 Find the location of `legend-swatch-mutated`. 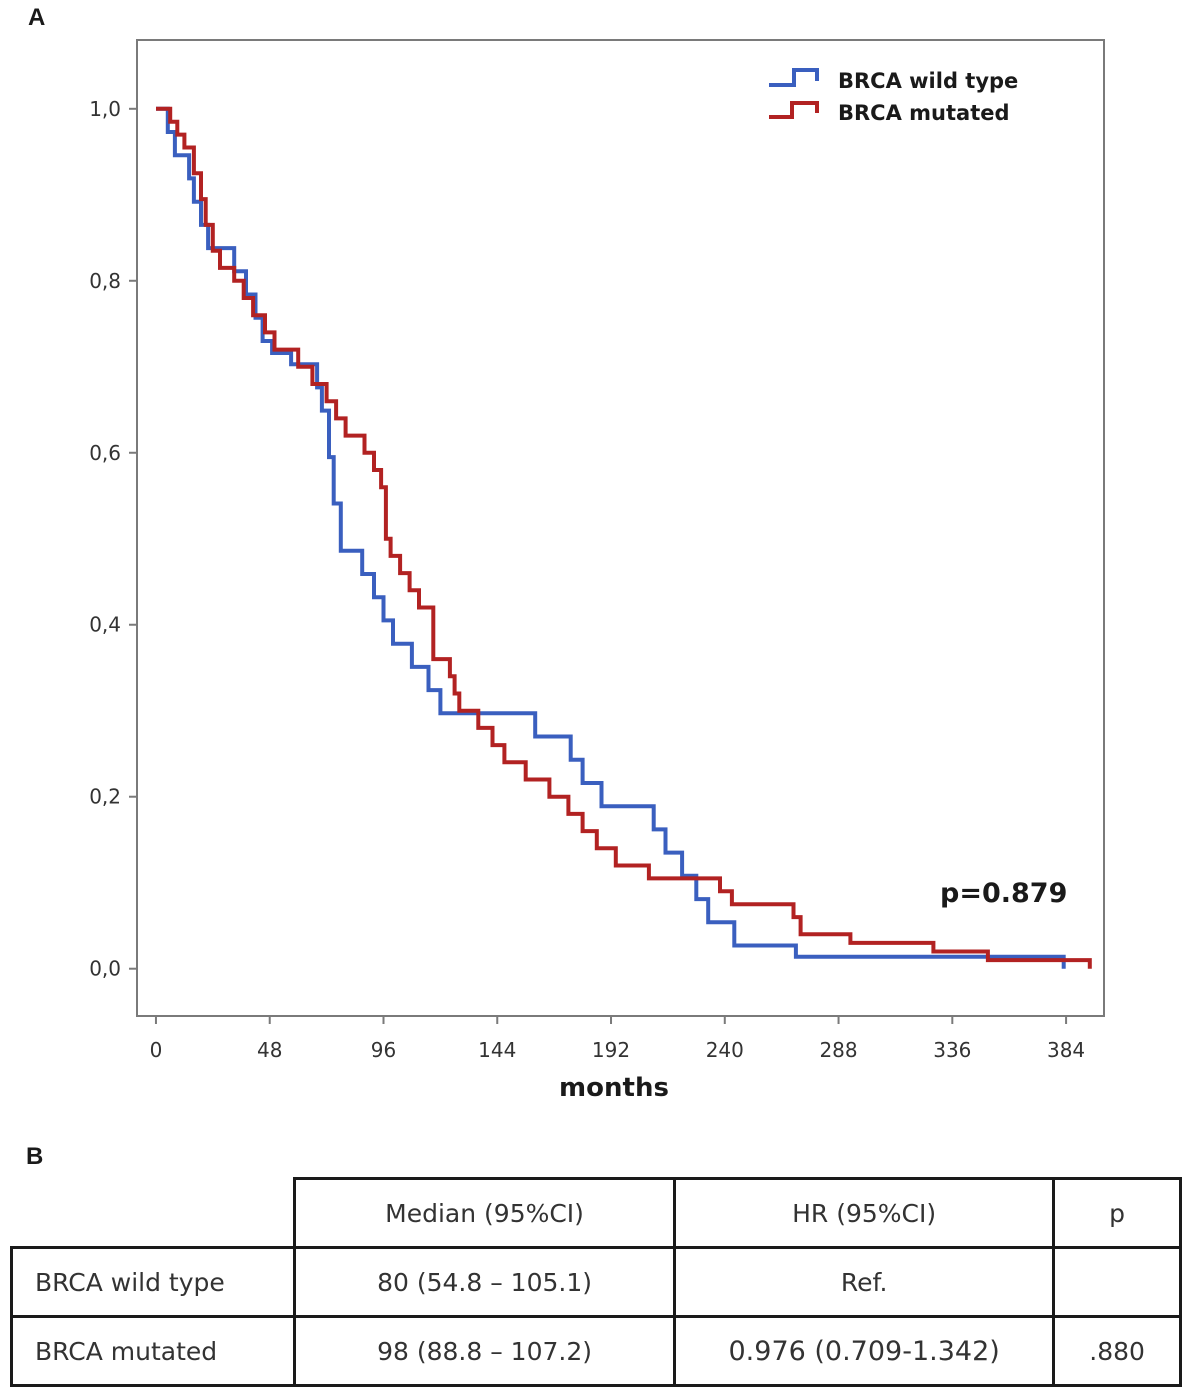

legend-swatch-mutated is located at coordinates (794, 110).